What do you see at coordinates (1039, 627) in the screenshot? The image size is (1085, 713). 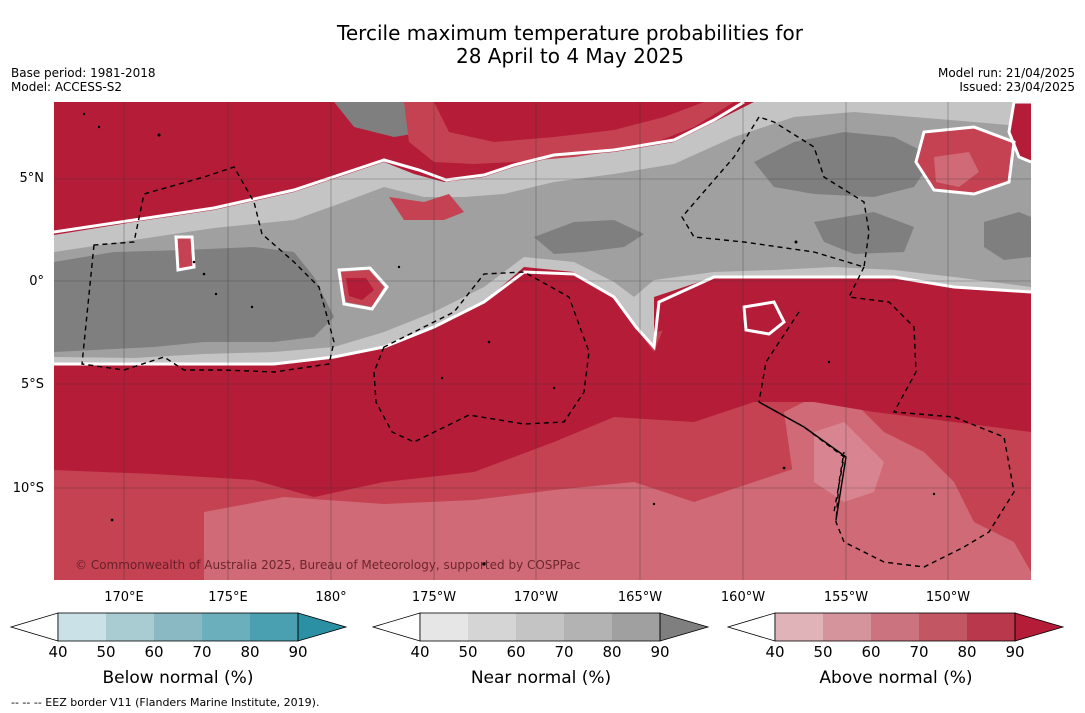 I see `colorbar-above-tri-right` at bounding box center [1039, 627].